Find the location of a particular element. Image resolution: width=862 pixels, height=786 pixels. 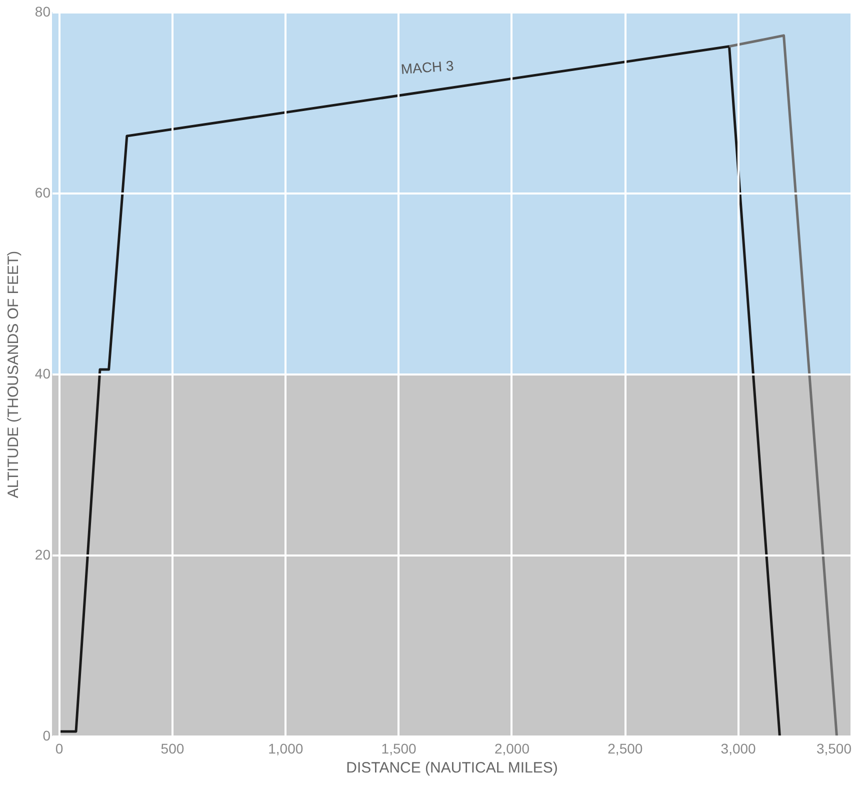

x-tick-label: 0 is located at coordinates (59, 748).